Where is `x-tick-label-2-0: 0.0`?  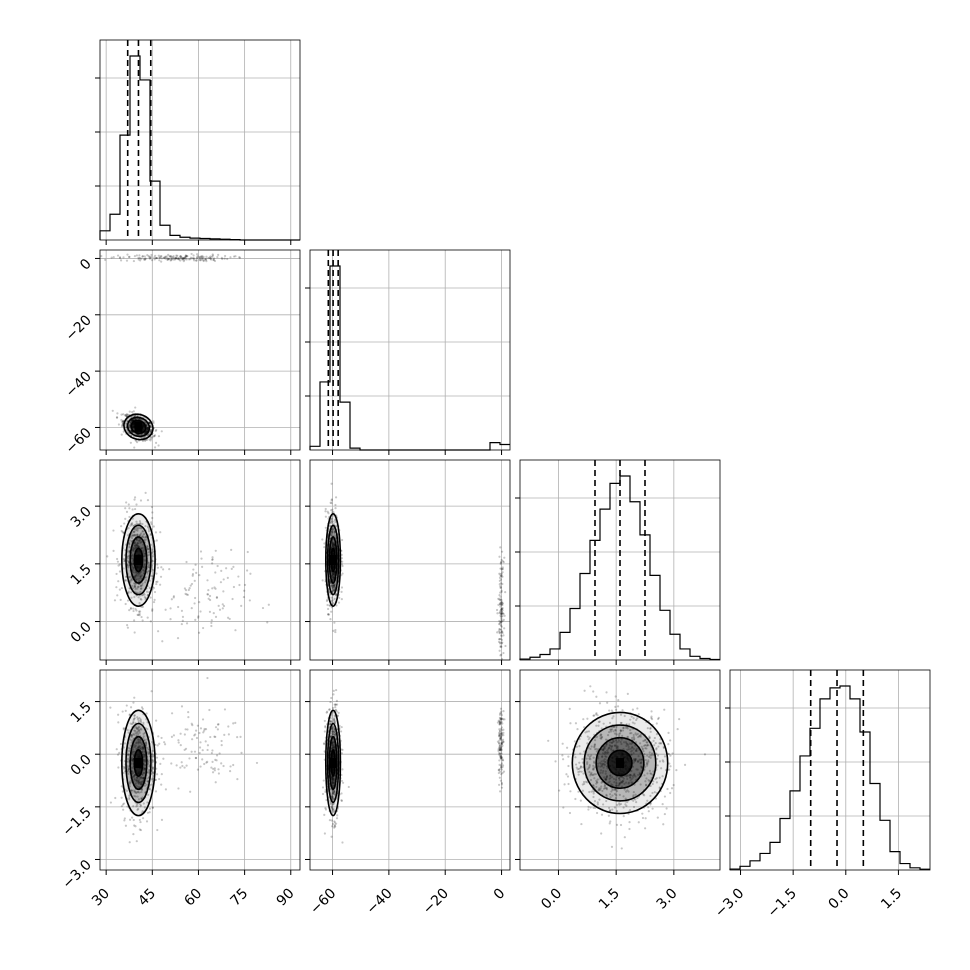 x-tick-label-2-0: 0.0 is located at coordinates (551, 899).